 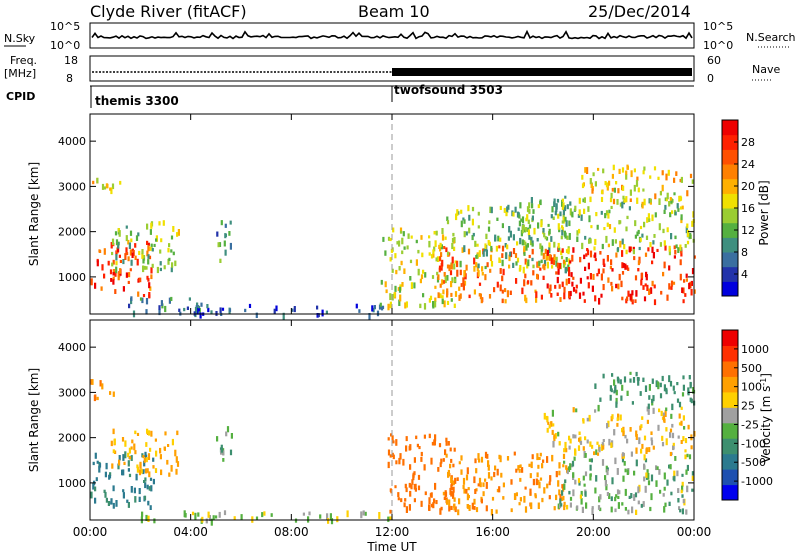 What do you see at coordinates (730, 260) in the screenshot?
I see `power-colorbar-swatch` at bounding box center [730, 260].